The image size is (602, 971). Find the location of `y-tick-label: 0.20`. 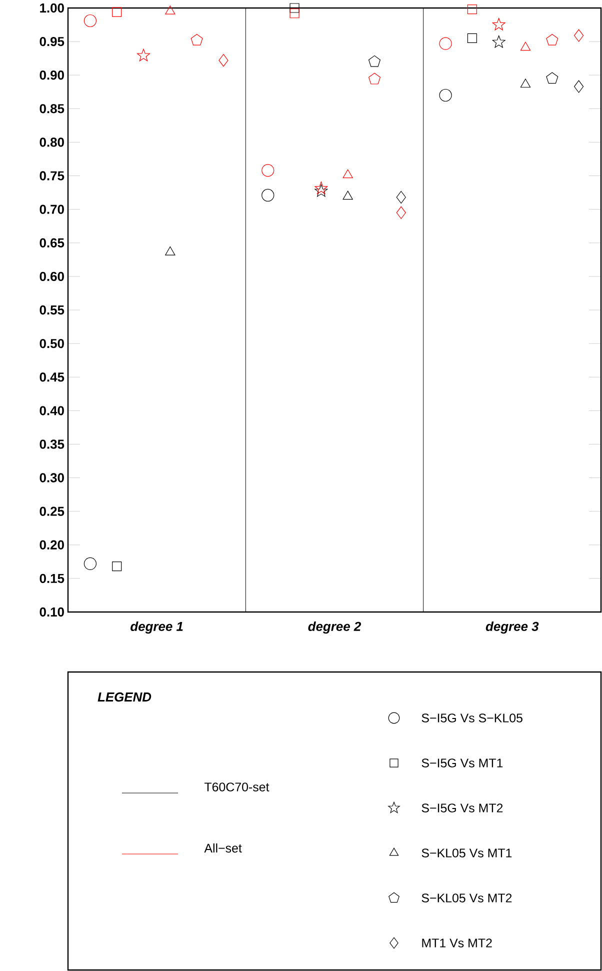

y-tick-label: 0.20 is located at coordinates (52, 545).